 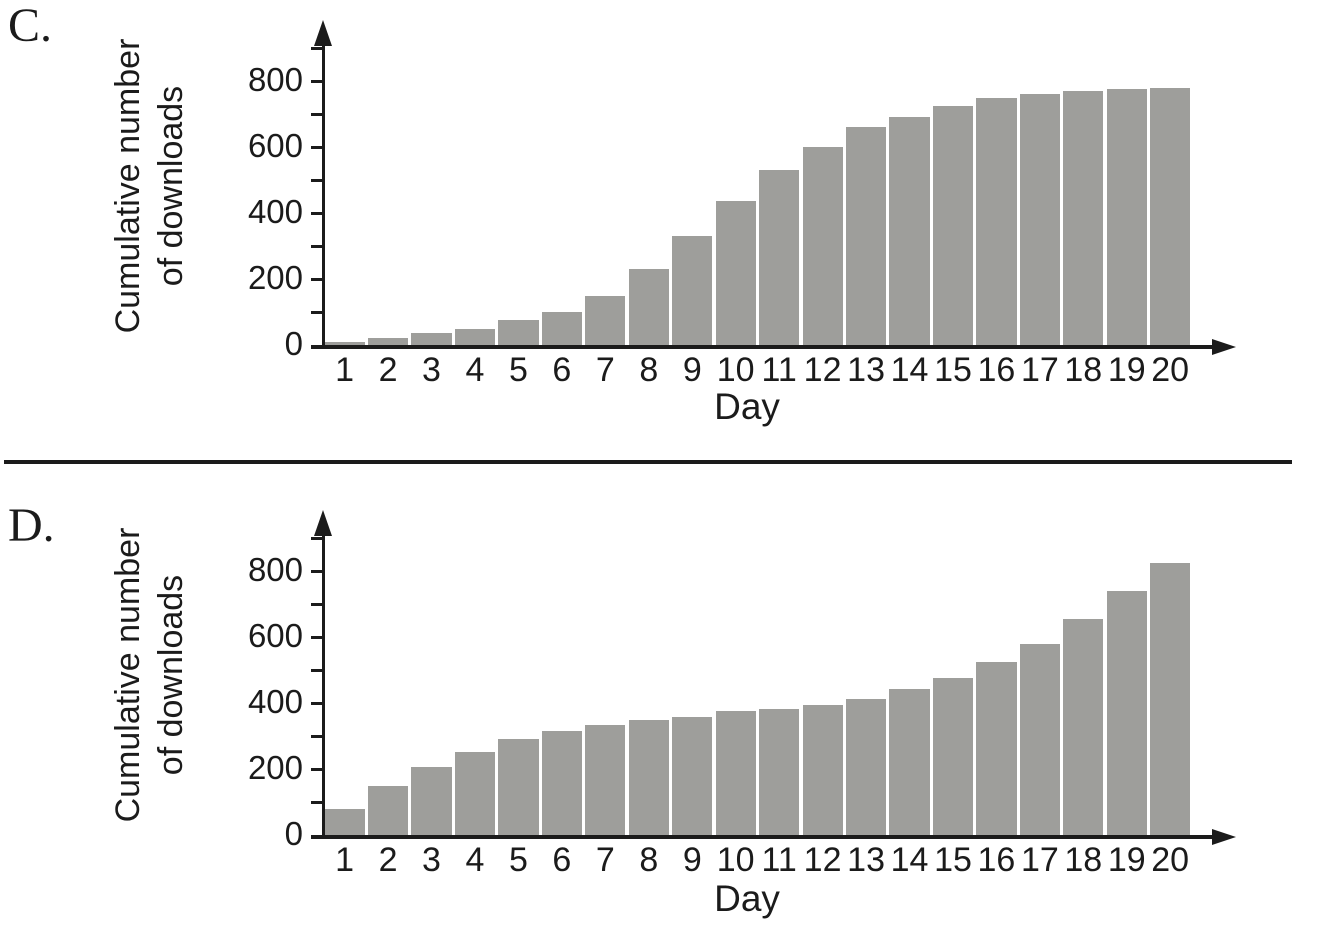 I want to click on x-tick-label-9: 9, so click(x=692, y=860).